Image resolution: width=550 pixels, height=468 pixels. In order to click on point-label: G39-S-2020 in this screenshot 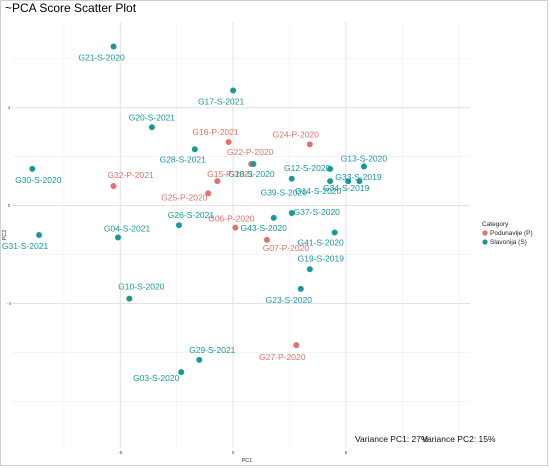, I will do `click(284, 193)`.